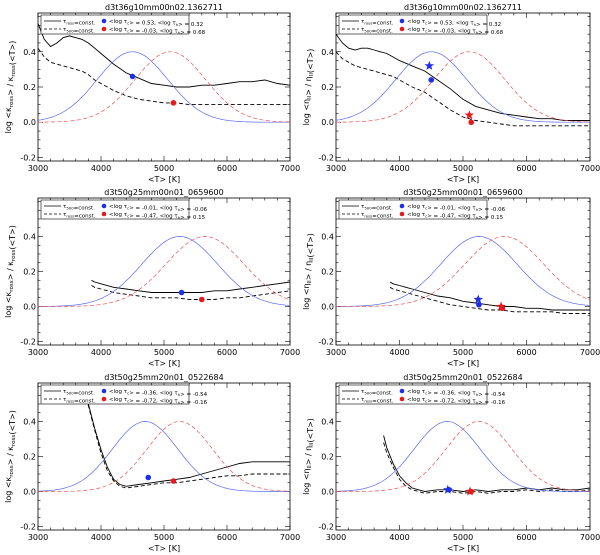  I want to click on legend-stat-text: <log τc> = -0.36, <log τh> = -0.54, so click(158, 393).